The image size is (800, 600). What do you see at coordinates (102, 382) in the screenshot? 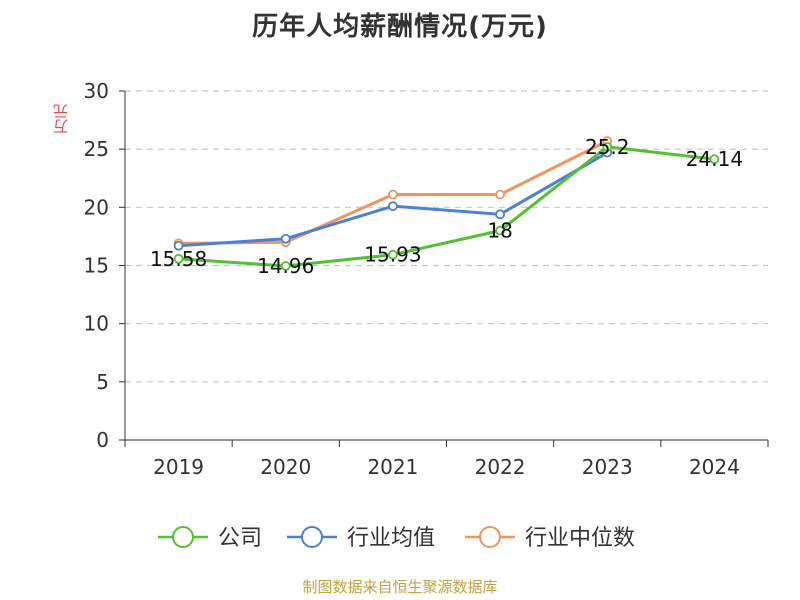
I see `y-tick-label: 5` at bounding box center [102, 382].